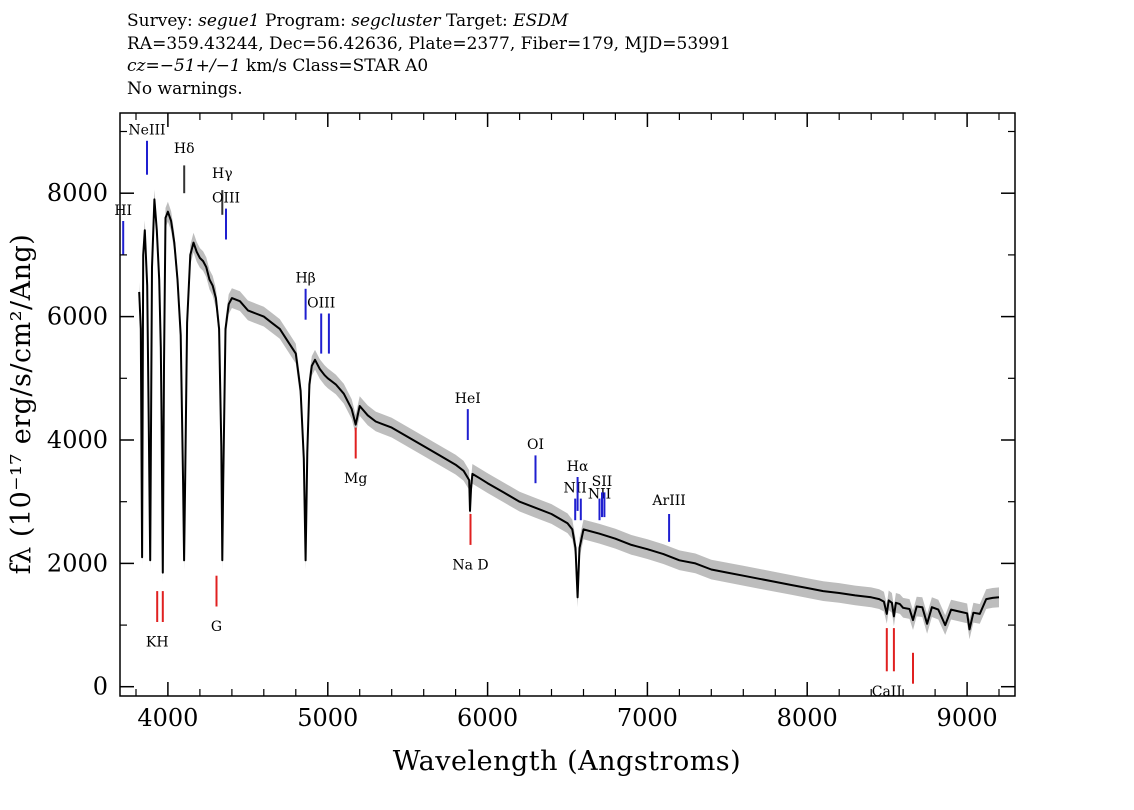  What do you see at coordinates (146, 131) in the screenshot?
I see `marker-label-1: NeIII` at bounding box center [146, 131].